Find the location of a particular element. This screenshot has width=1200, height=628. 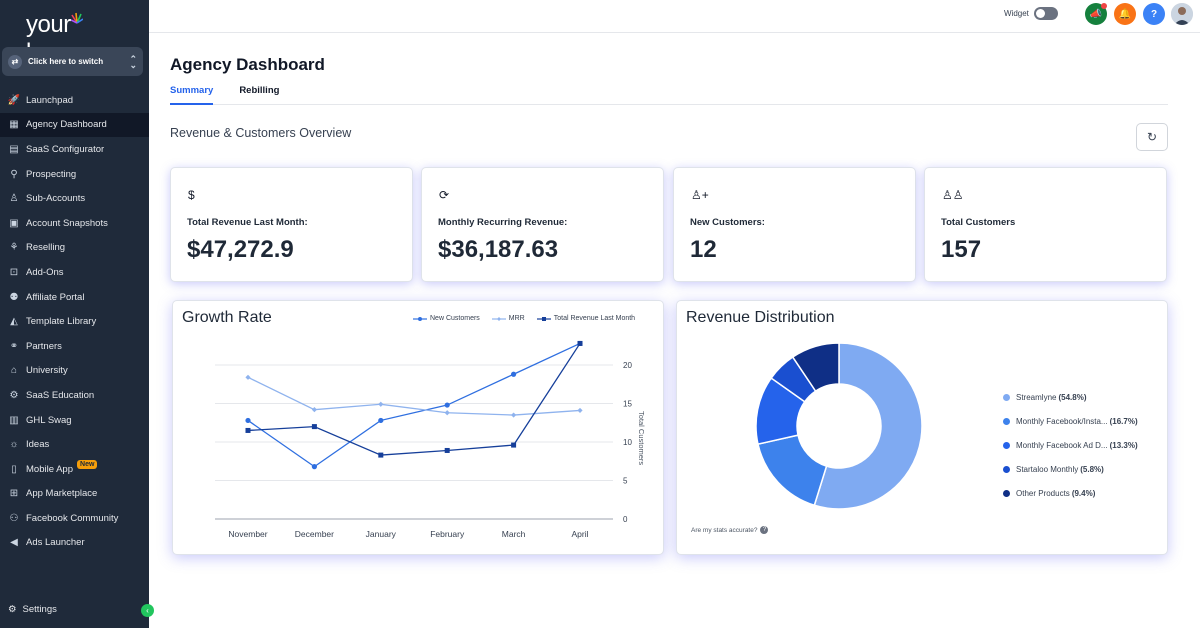

brand-logo: your logo is located at coordinates (76, 38).